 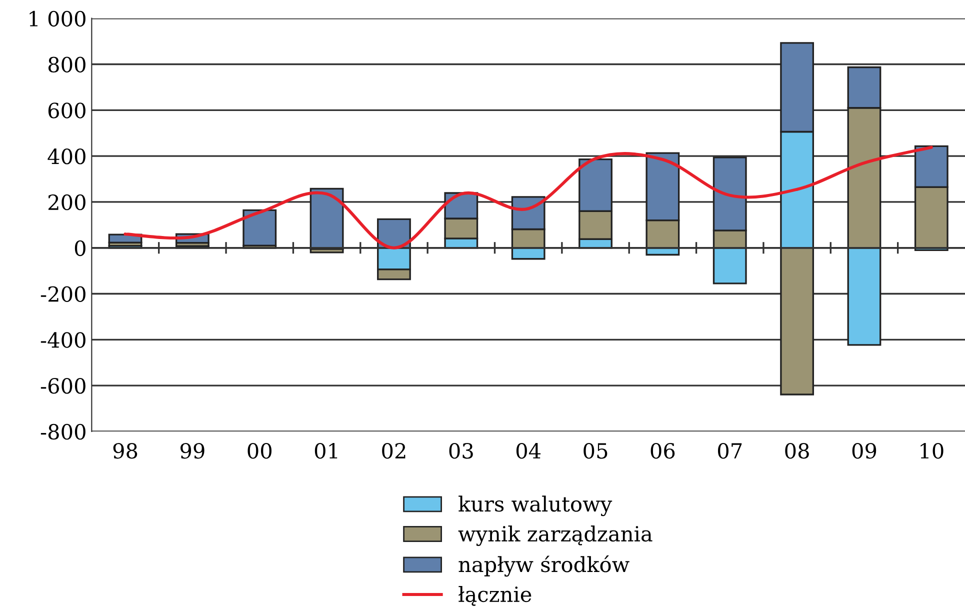 I want to click on y-tick-label: 200, so click(x=67, y=202).